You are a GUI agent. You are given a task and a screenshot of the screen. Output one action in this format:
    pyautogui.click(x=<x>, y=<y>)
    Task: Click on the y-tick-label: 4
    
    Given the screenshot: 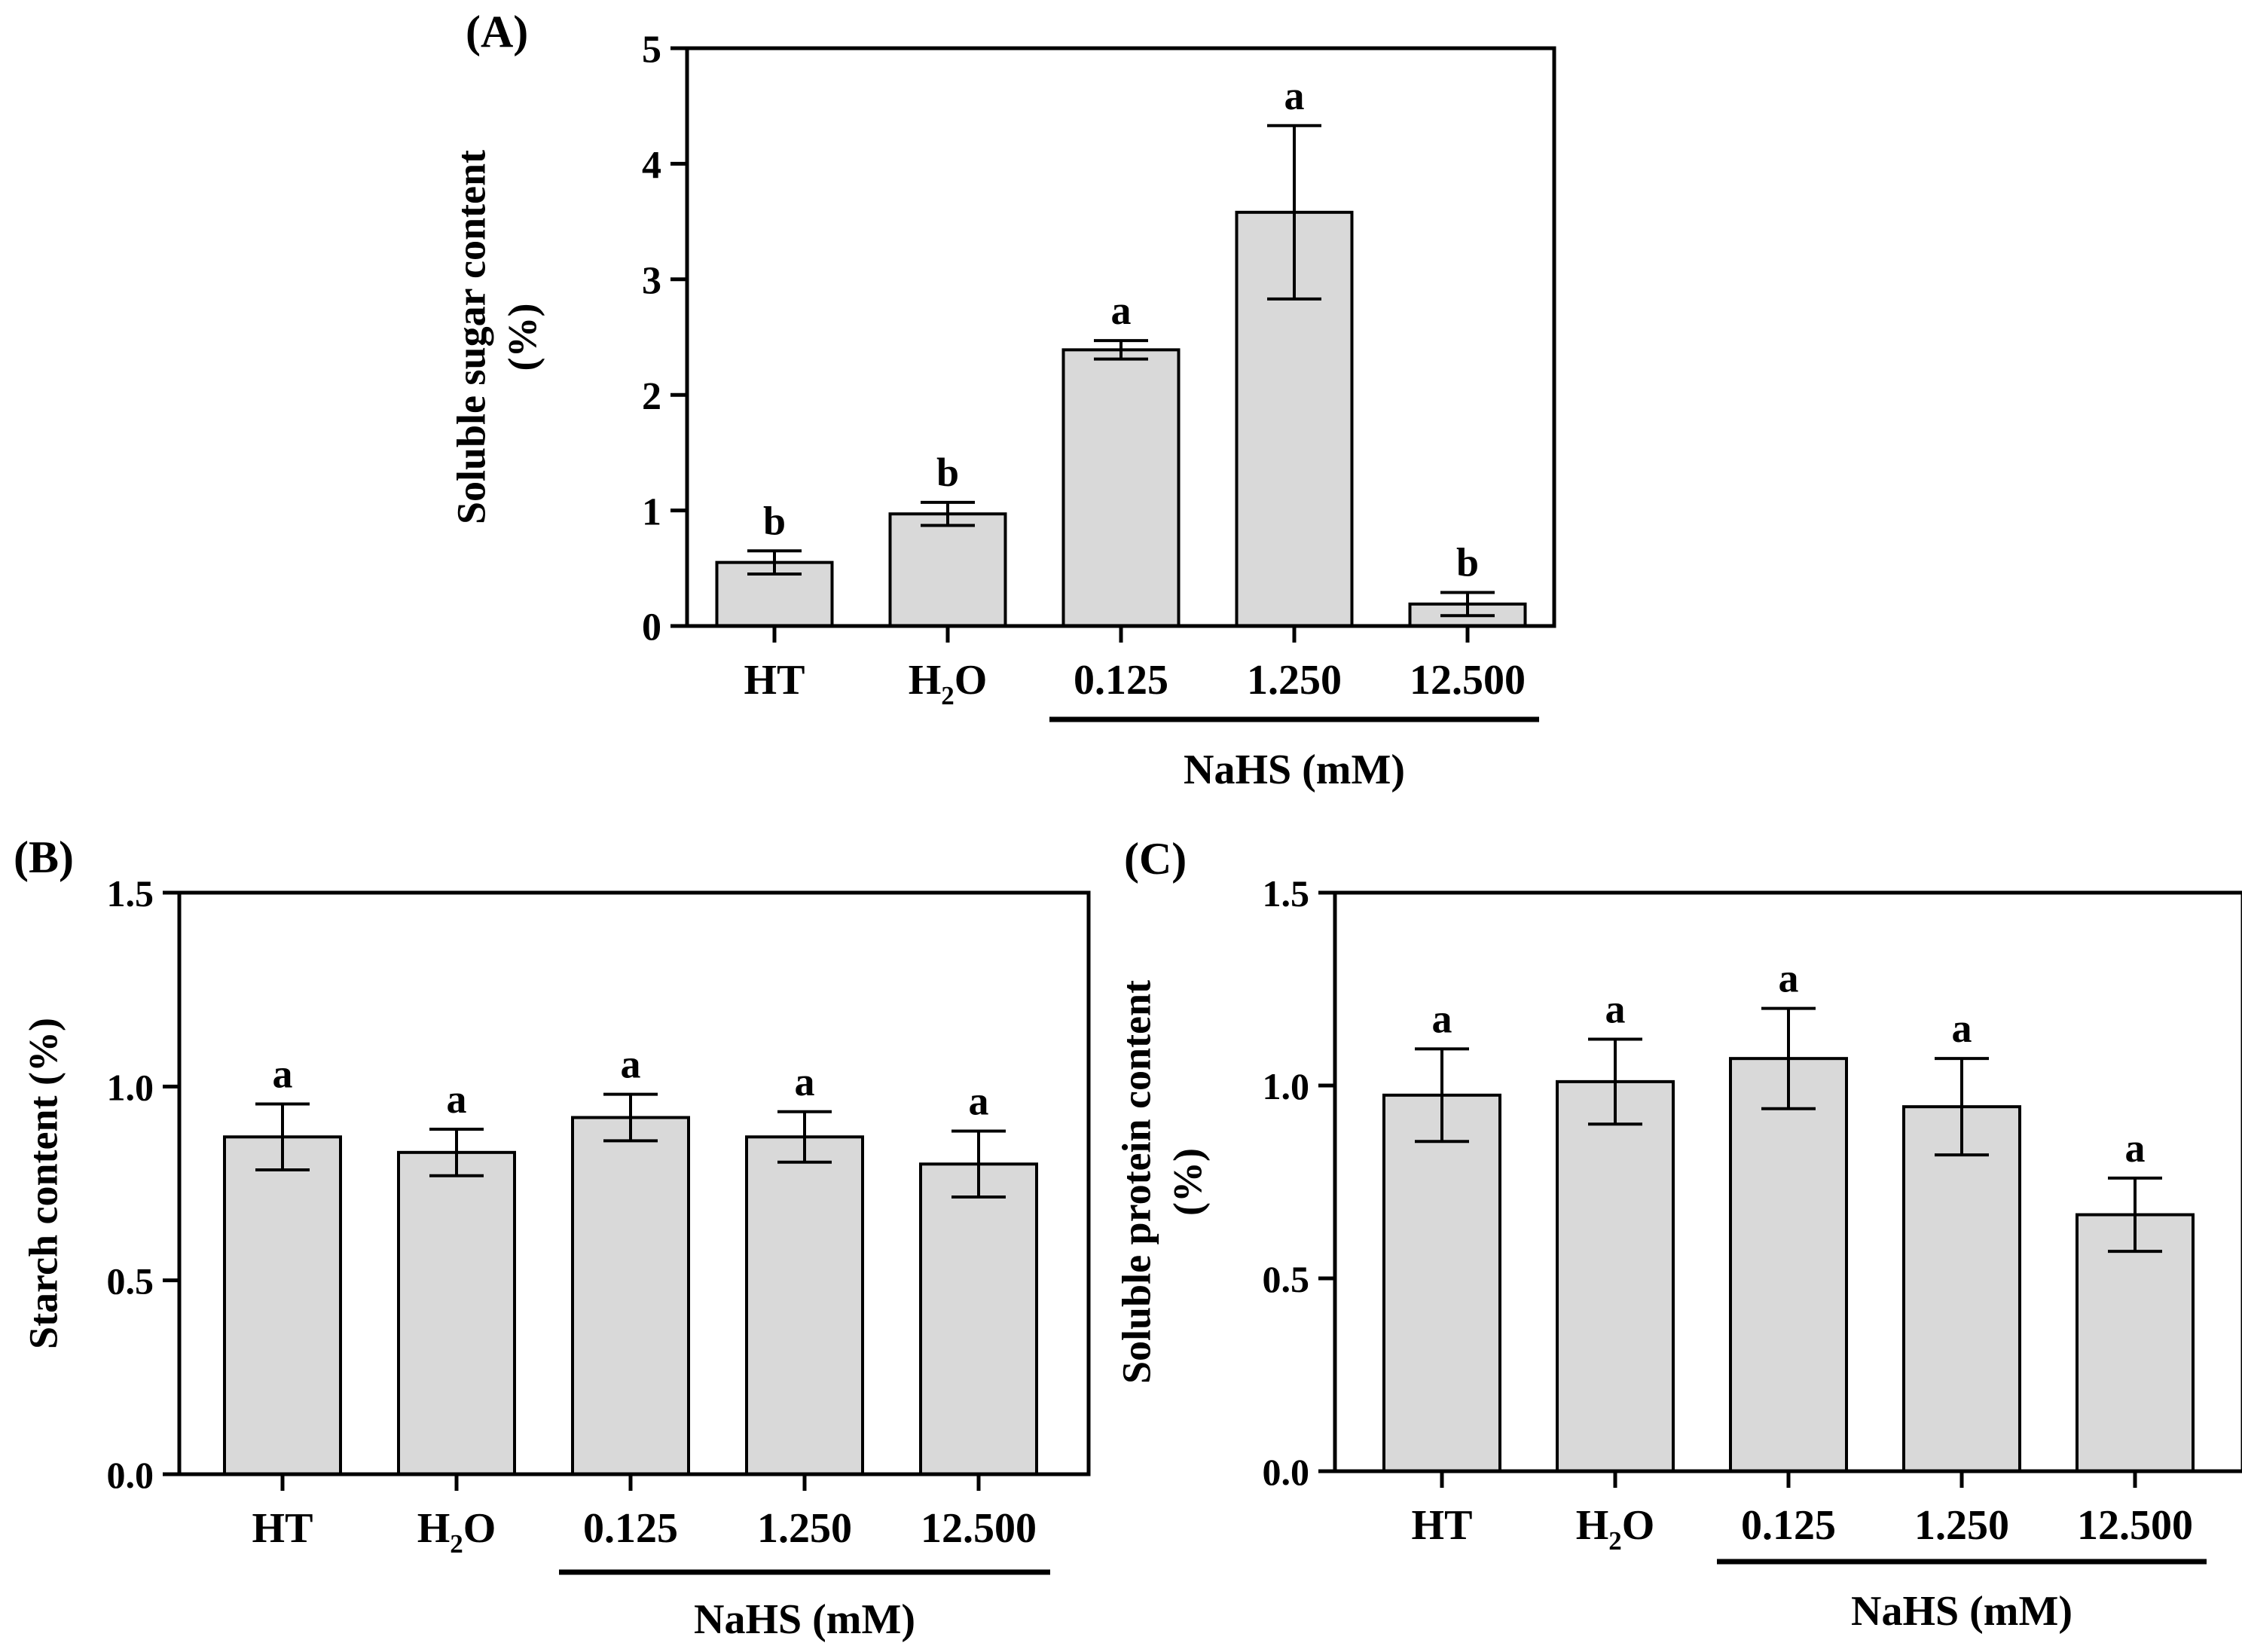 What is the action you would take?
    pyautogui.click(x=652, y=165)
    